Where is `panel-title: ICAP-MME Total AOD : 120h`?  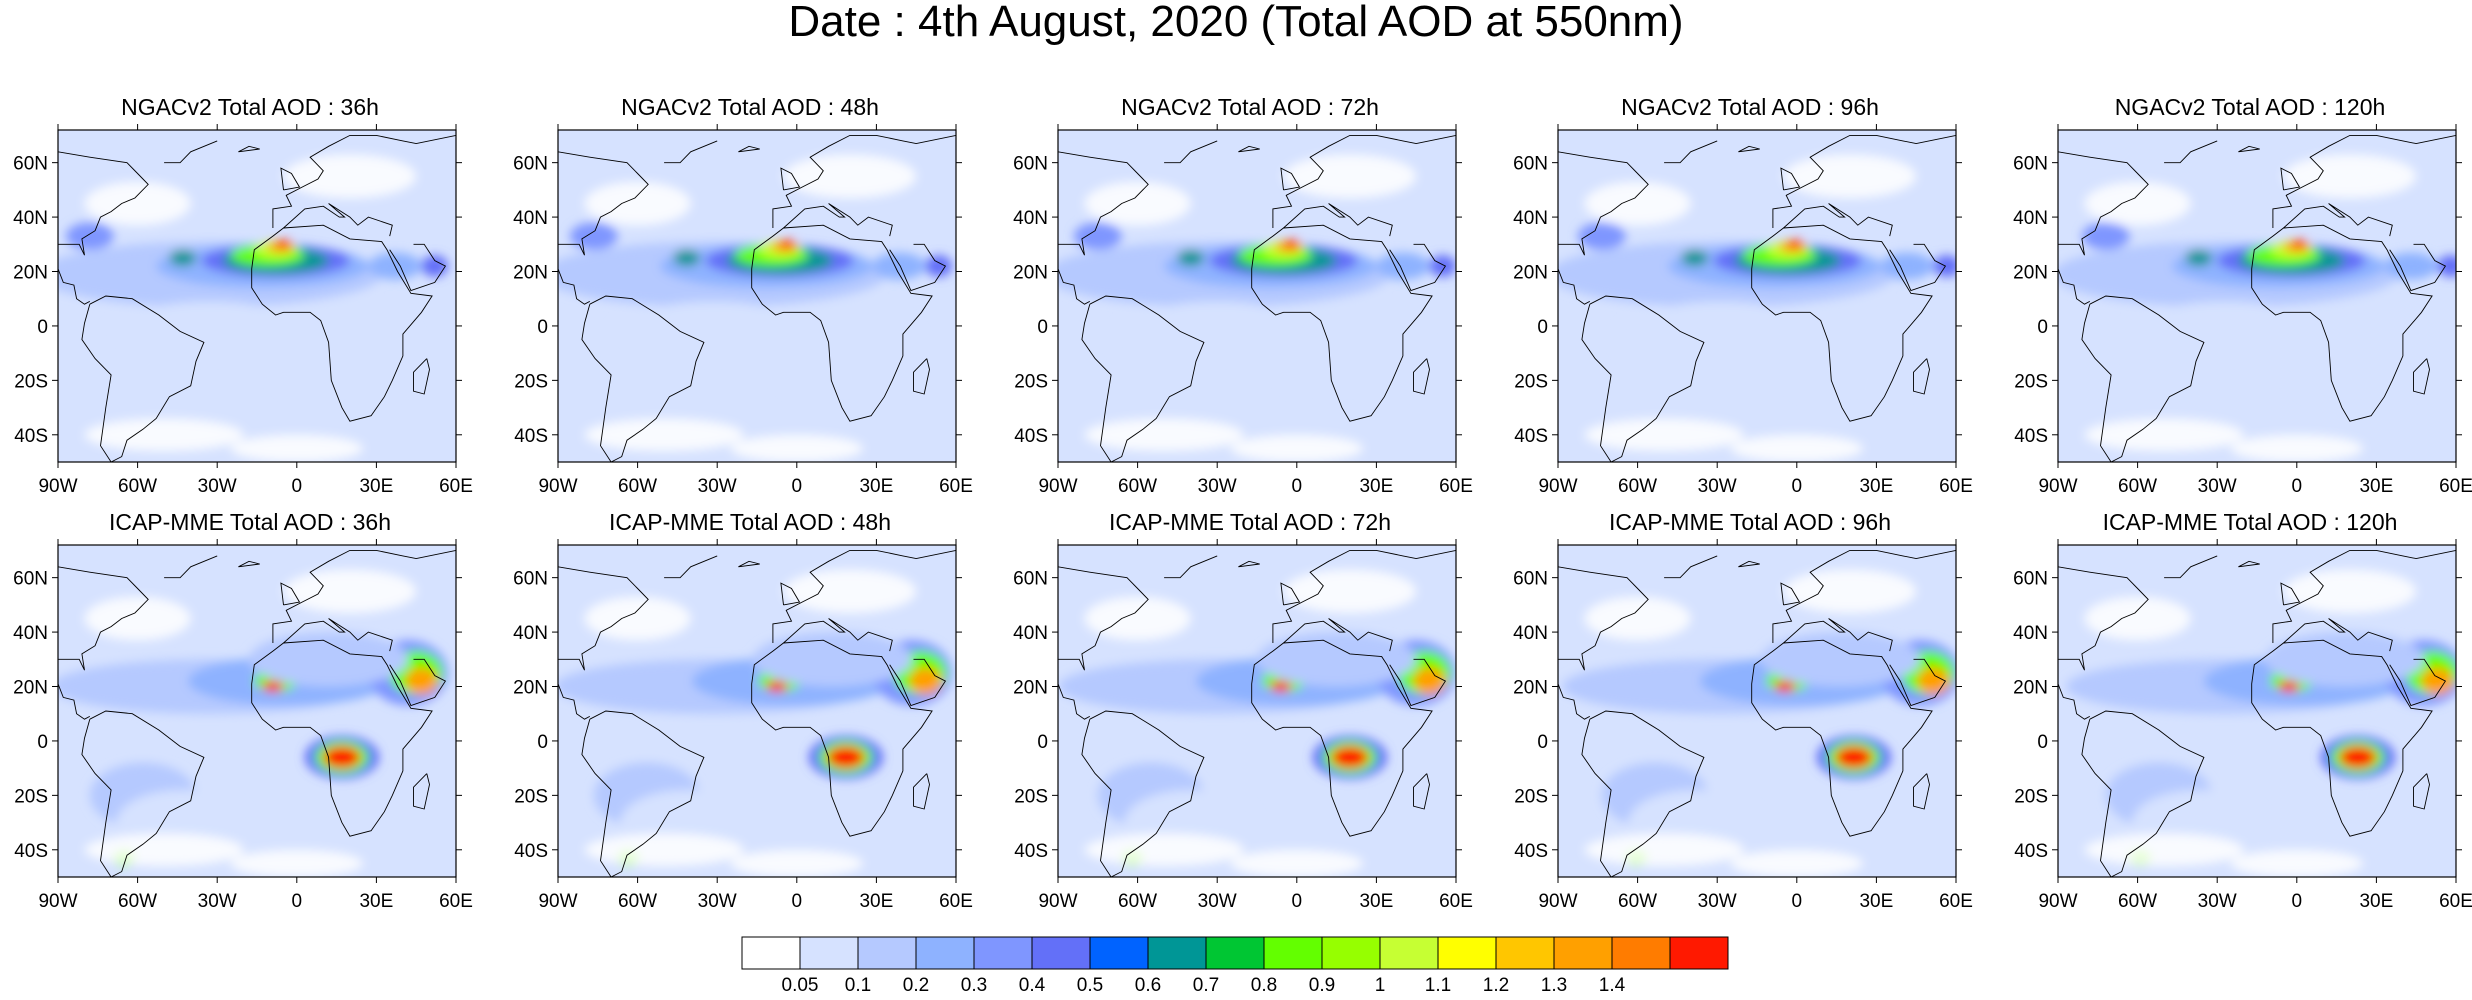 panel-title: ICAP-MME Total AOD : 120h is located at coordinates (2250, 522).